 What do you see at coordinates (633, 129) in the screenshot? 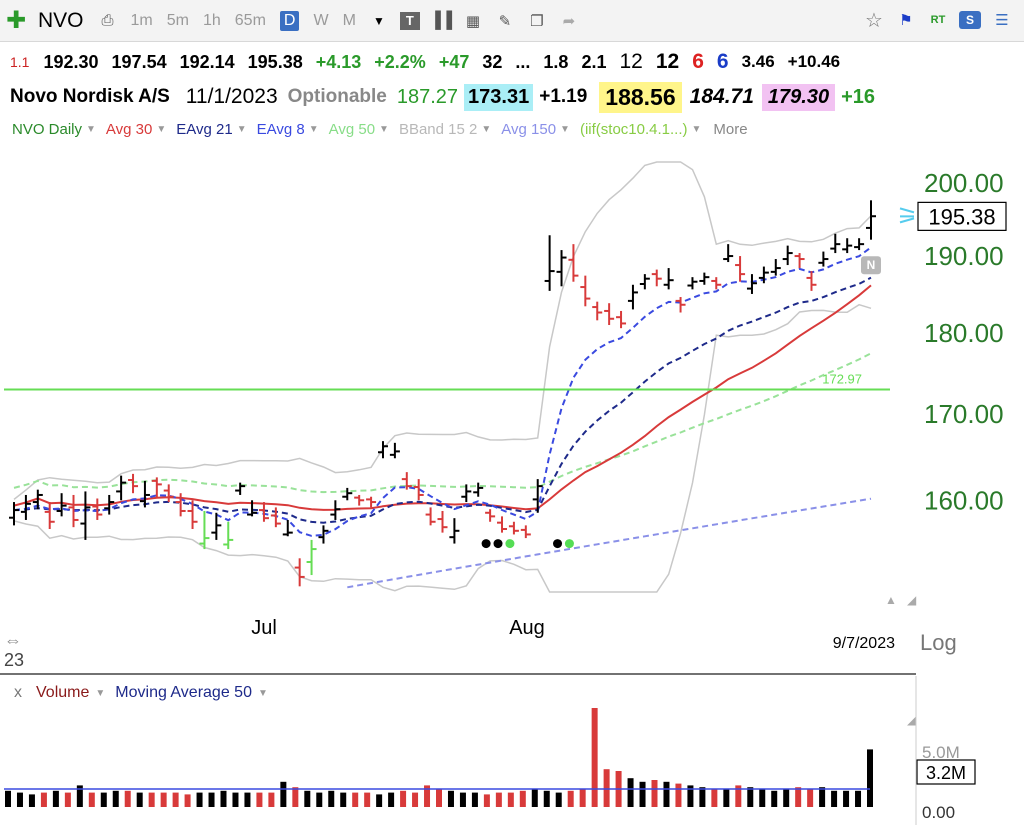
I see `study-iif-stoc: (iif(stoc10.4.1...)` at bounding box center [633, 129].